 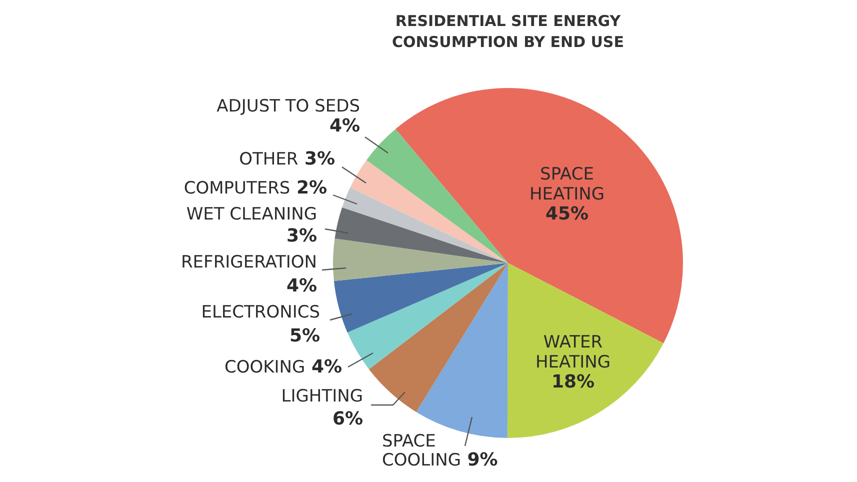 What do you see at coordinates (567, 214) in the screenshot?
I see `data-label: 45%` at bounding box center [567, 214].